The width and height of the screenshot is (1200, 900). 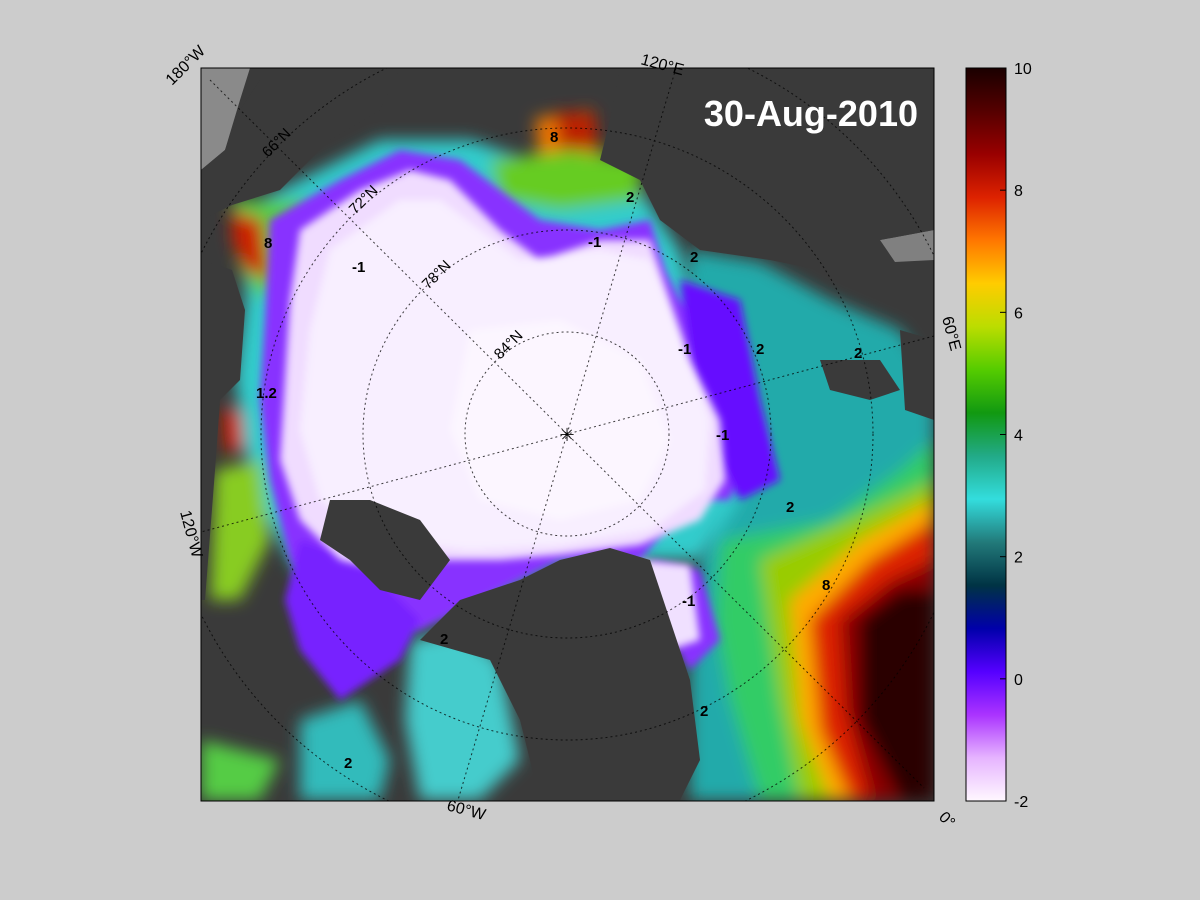 I want to click on colorbar-tick-label: 4, so click(x=1018, y=436).